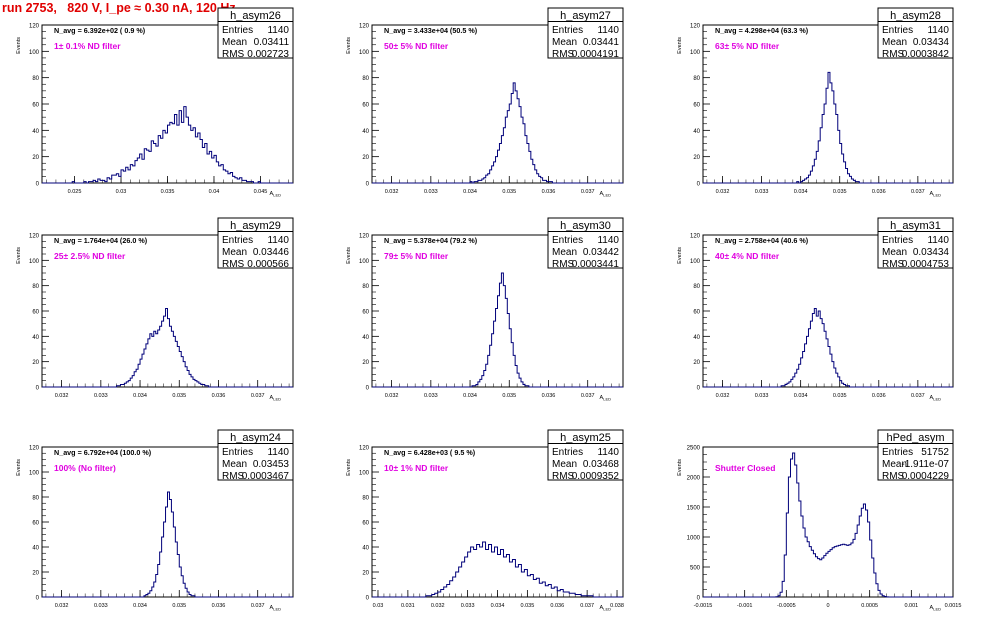 This screenshot has height=622, width=996. What do you see at coordinates (915, 226) in the screenshot?
I see `histogram-name: h_asym31` at bounding box center [915, 226].